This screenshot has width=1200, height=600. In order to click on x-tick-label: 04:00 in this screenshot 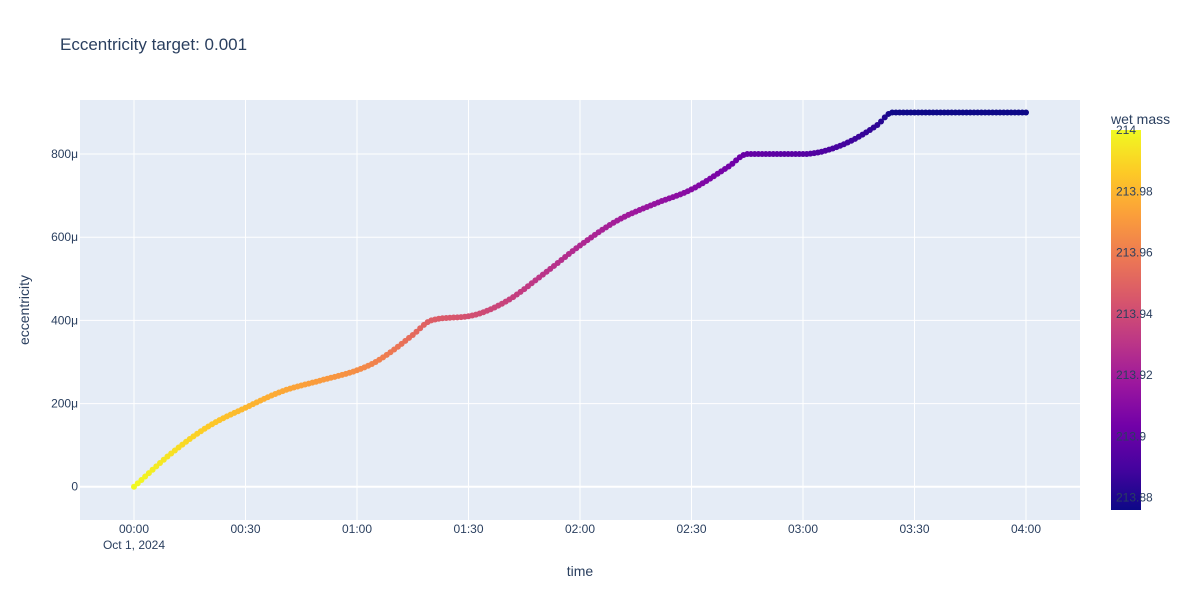, I will do `click(1026, 529)`.